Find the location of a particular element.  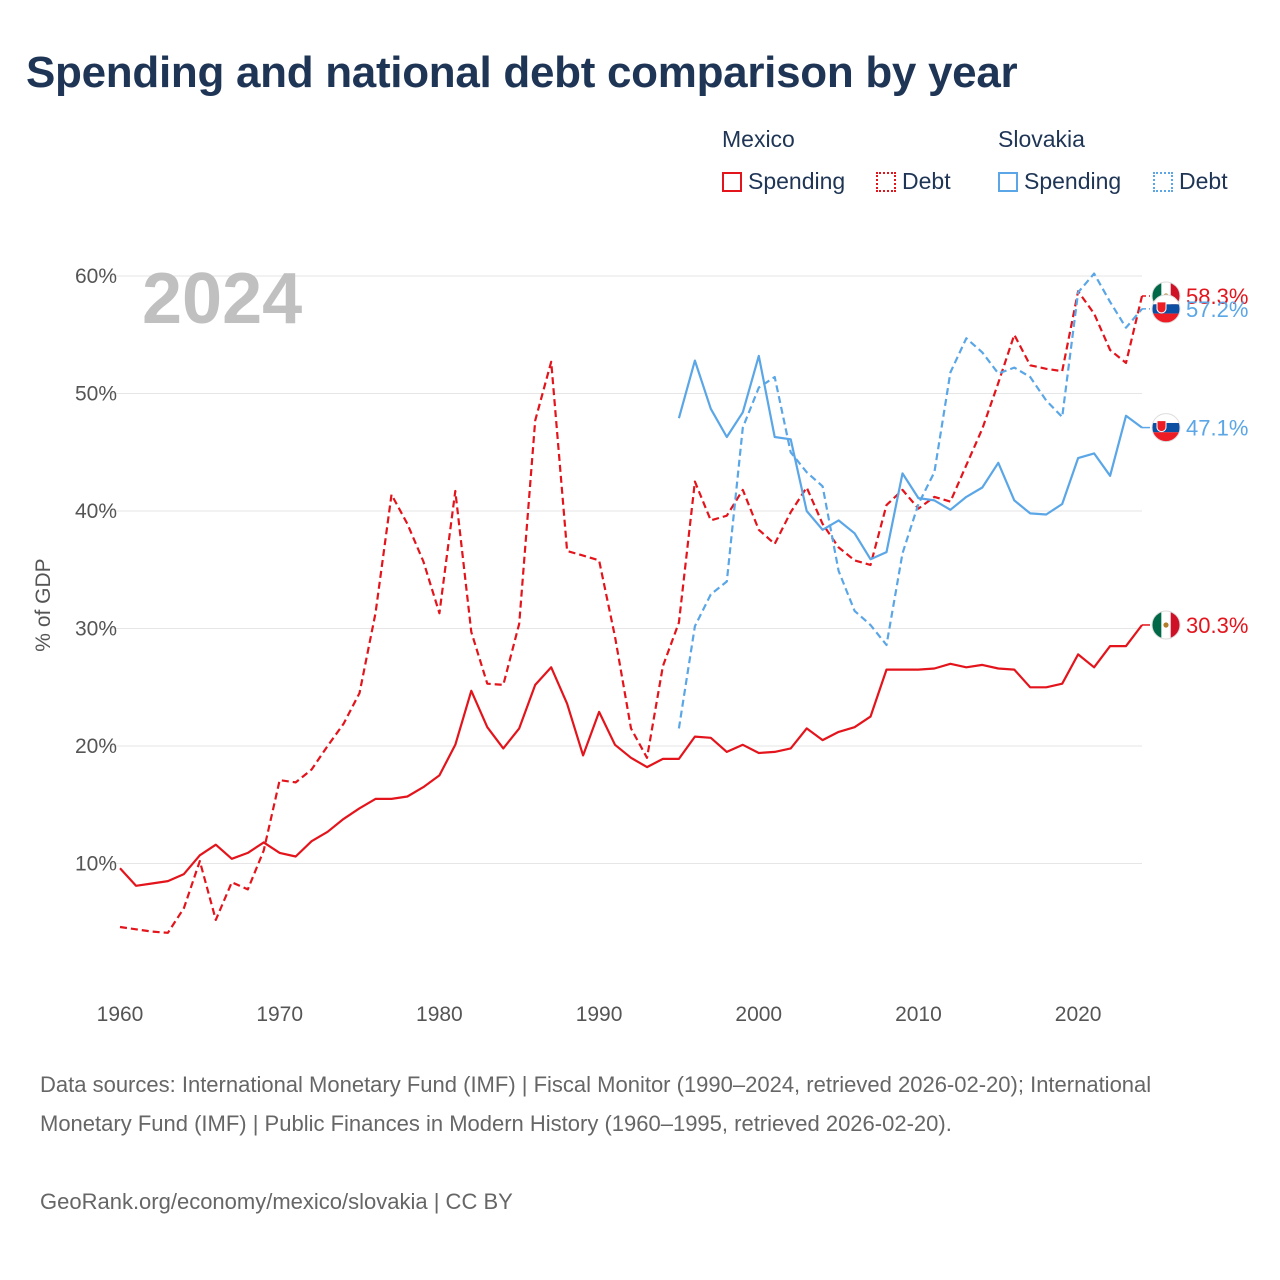

legend-item-slovakia-spending: Spending is located at coordinates (1059, 181).